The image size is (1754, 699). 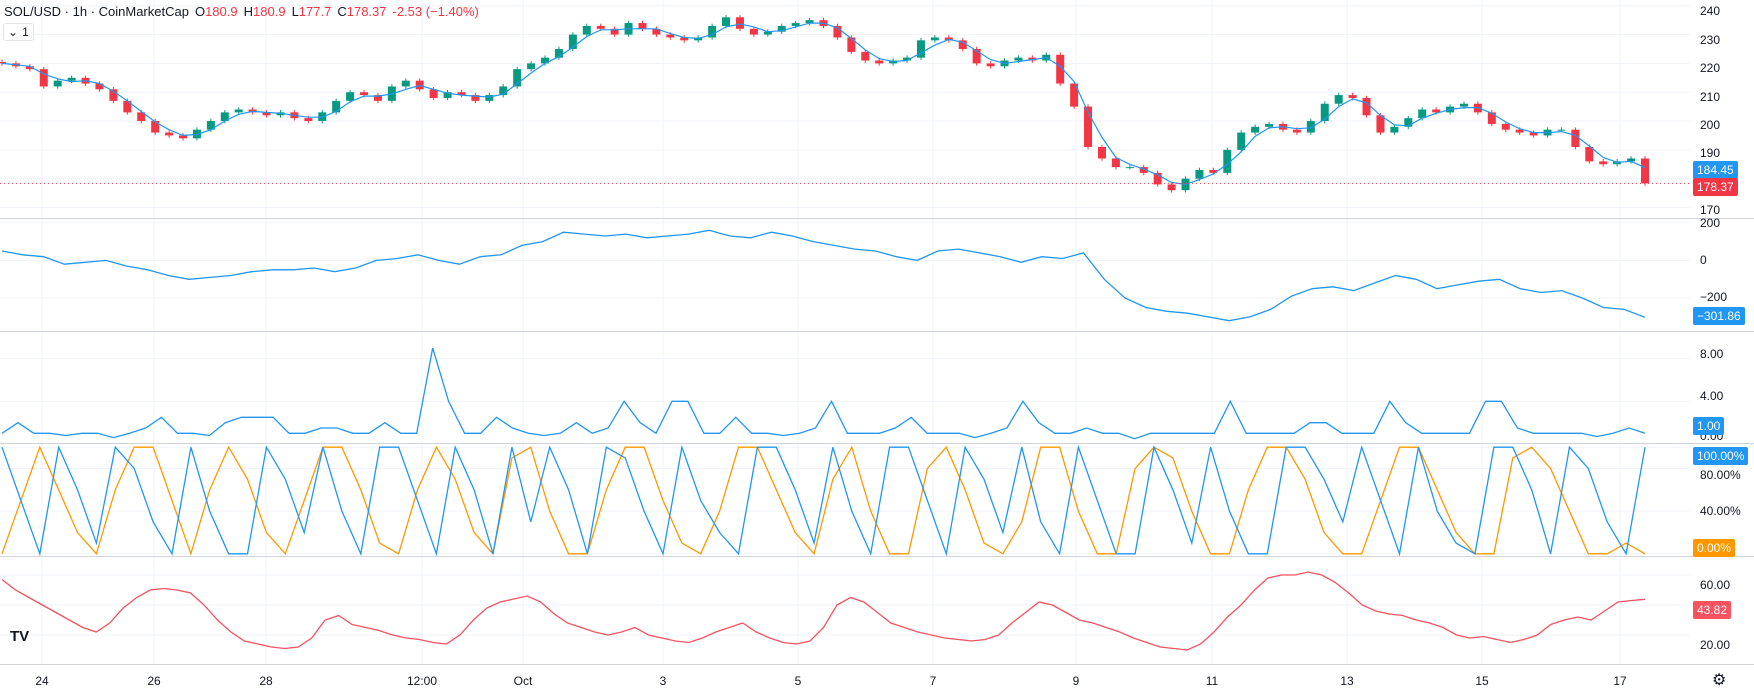 What do you see at coordinates (96, 11) in the screenshot?
I see `symbol-title: SOL/USD · 1h · CoinMarketCap` at bounding box center [96, 11].